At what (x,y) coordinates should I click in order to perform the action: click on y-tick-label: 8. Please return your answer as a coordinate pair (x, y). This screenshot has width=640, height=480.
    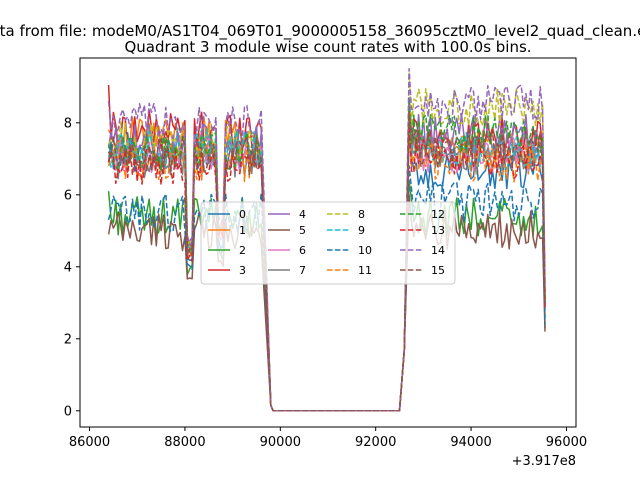
    Looking at the image, I should click on (68, 123).